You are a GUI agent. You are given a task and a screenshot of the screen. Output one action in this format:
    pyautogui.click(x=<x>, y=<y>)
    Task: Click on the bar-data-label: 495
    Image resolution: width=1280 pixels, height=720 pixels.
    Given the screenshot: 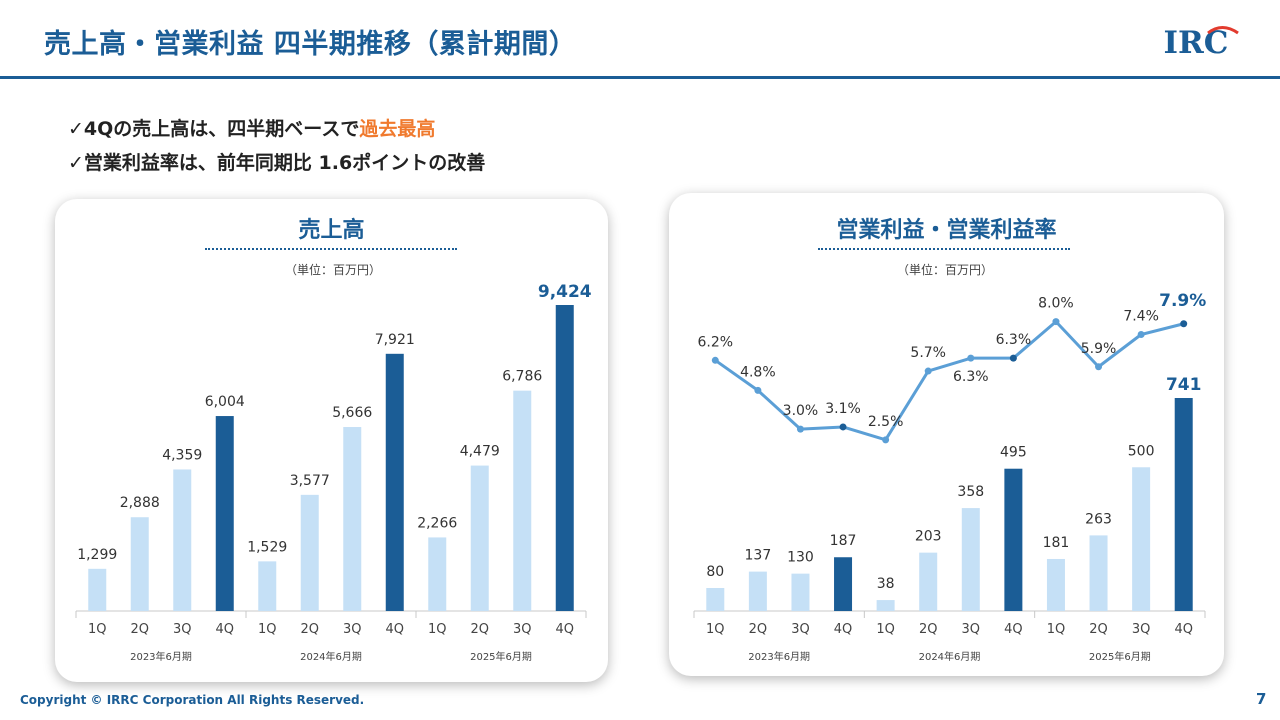 What is the action you would take?
    pyautogui.click(x=1013, y=453)
    